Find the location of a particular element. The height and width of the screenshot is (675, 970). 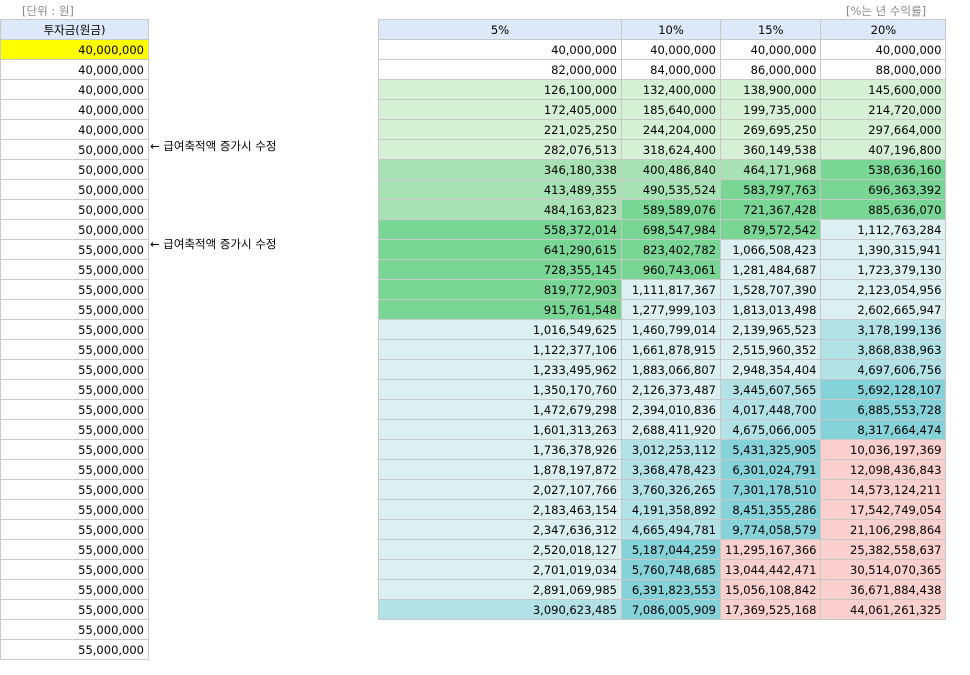

value-cell: 2,520,018,127 is located at coordinates (500, 549).